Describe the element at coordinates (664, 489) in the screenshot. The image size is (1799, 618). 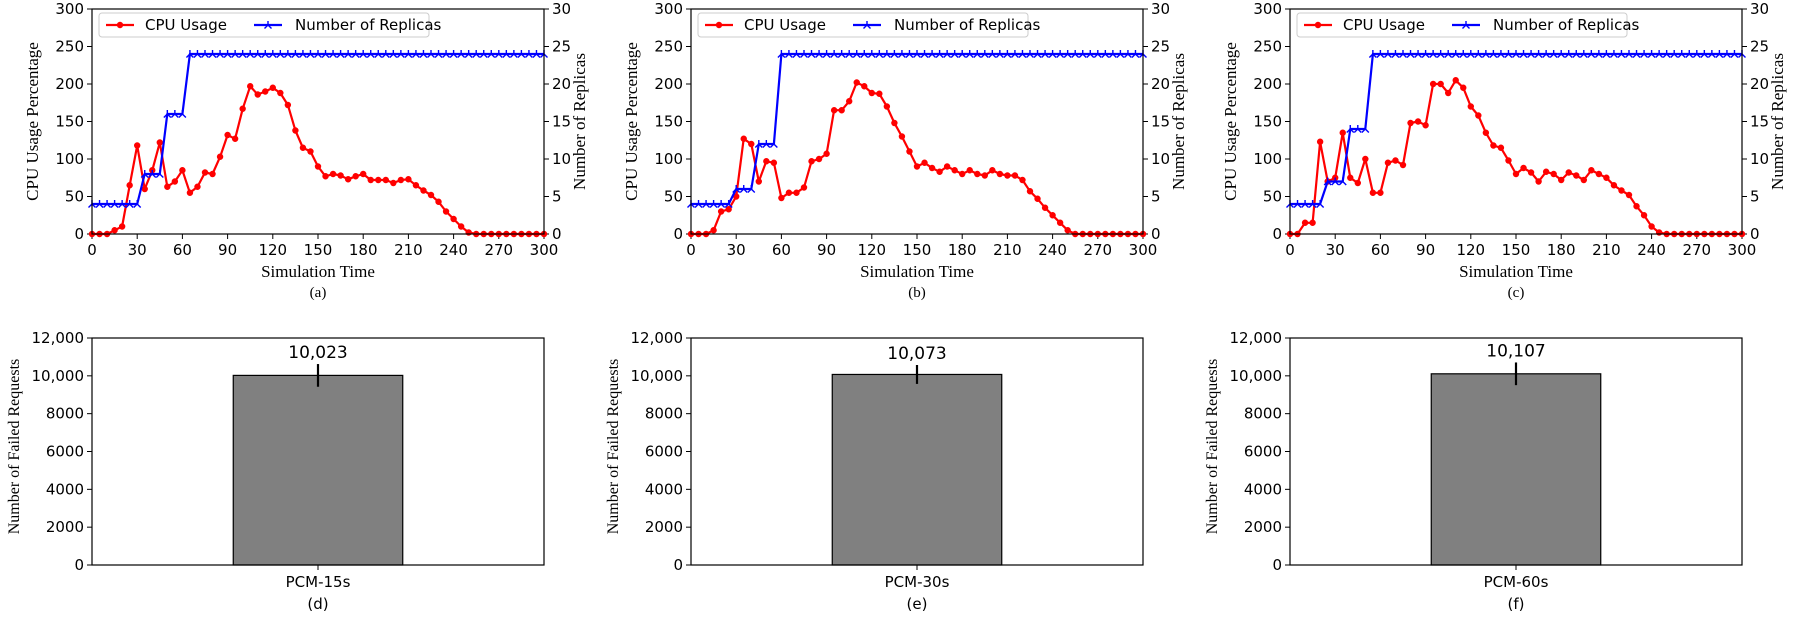
I see `y-tick-label: 4000` at that location.